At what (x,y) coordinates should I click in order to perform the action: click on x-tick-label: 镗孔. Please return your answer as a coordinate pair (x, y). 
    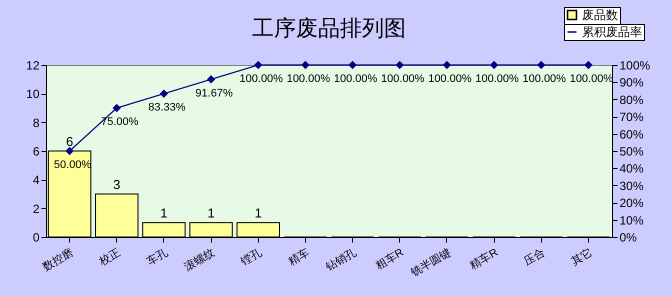
    Looking at the image, I should click on (251, 257).